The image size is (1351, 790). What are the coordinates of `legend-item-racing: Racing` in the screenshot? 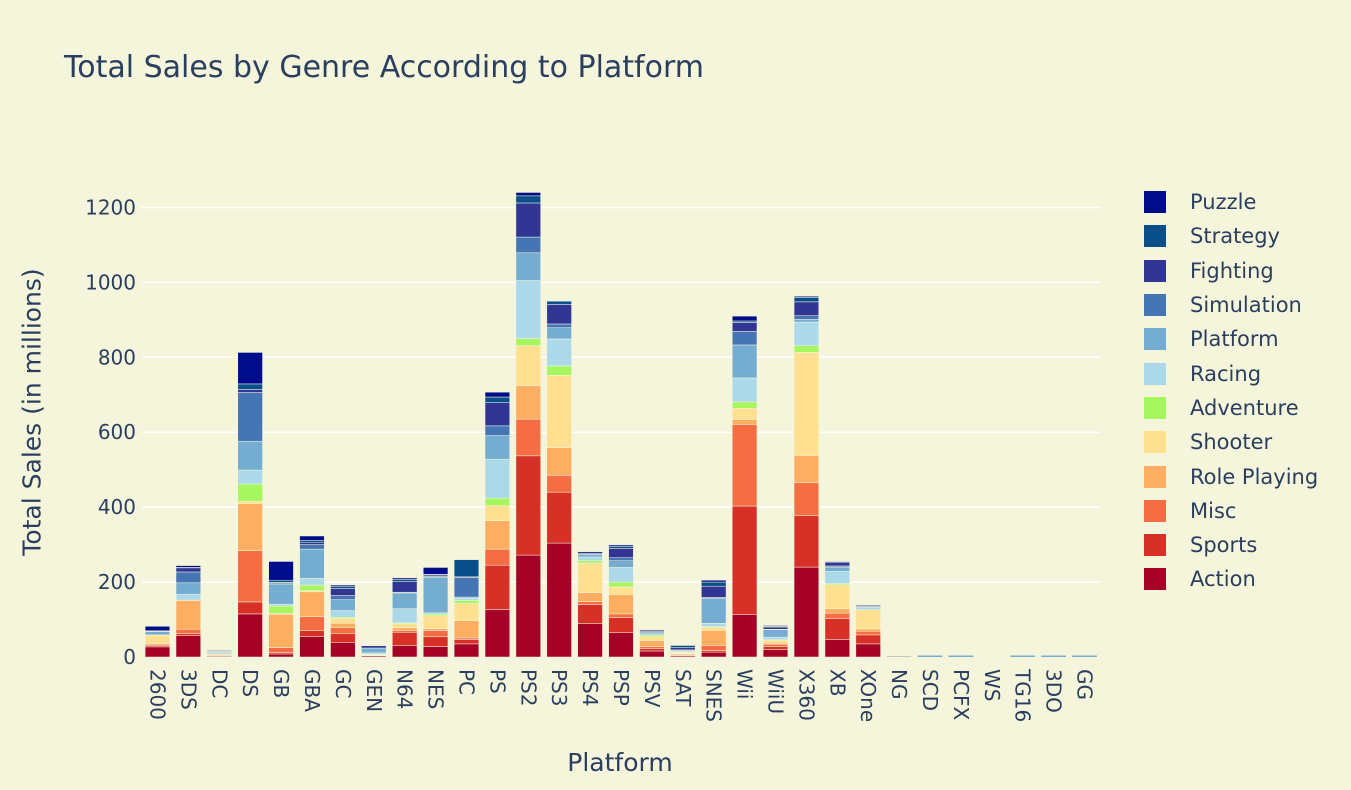 It's located at (1231, 373).